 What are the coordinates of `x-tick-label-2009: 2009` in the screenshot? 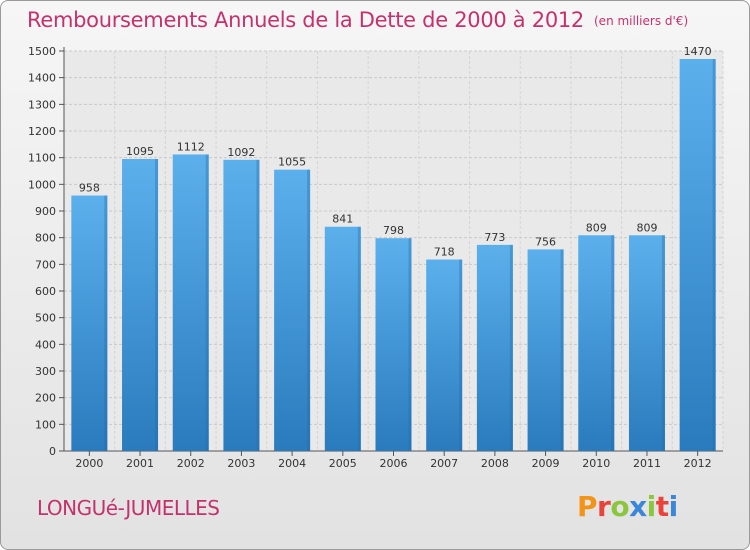 It's located at (546, 463).